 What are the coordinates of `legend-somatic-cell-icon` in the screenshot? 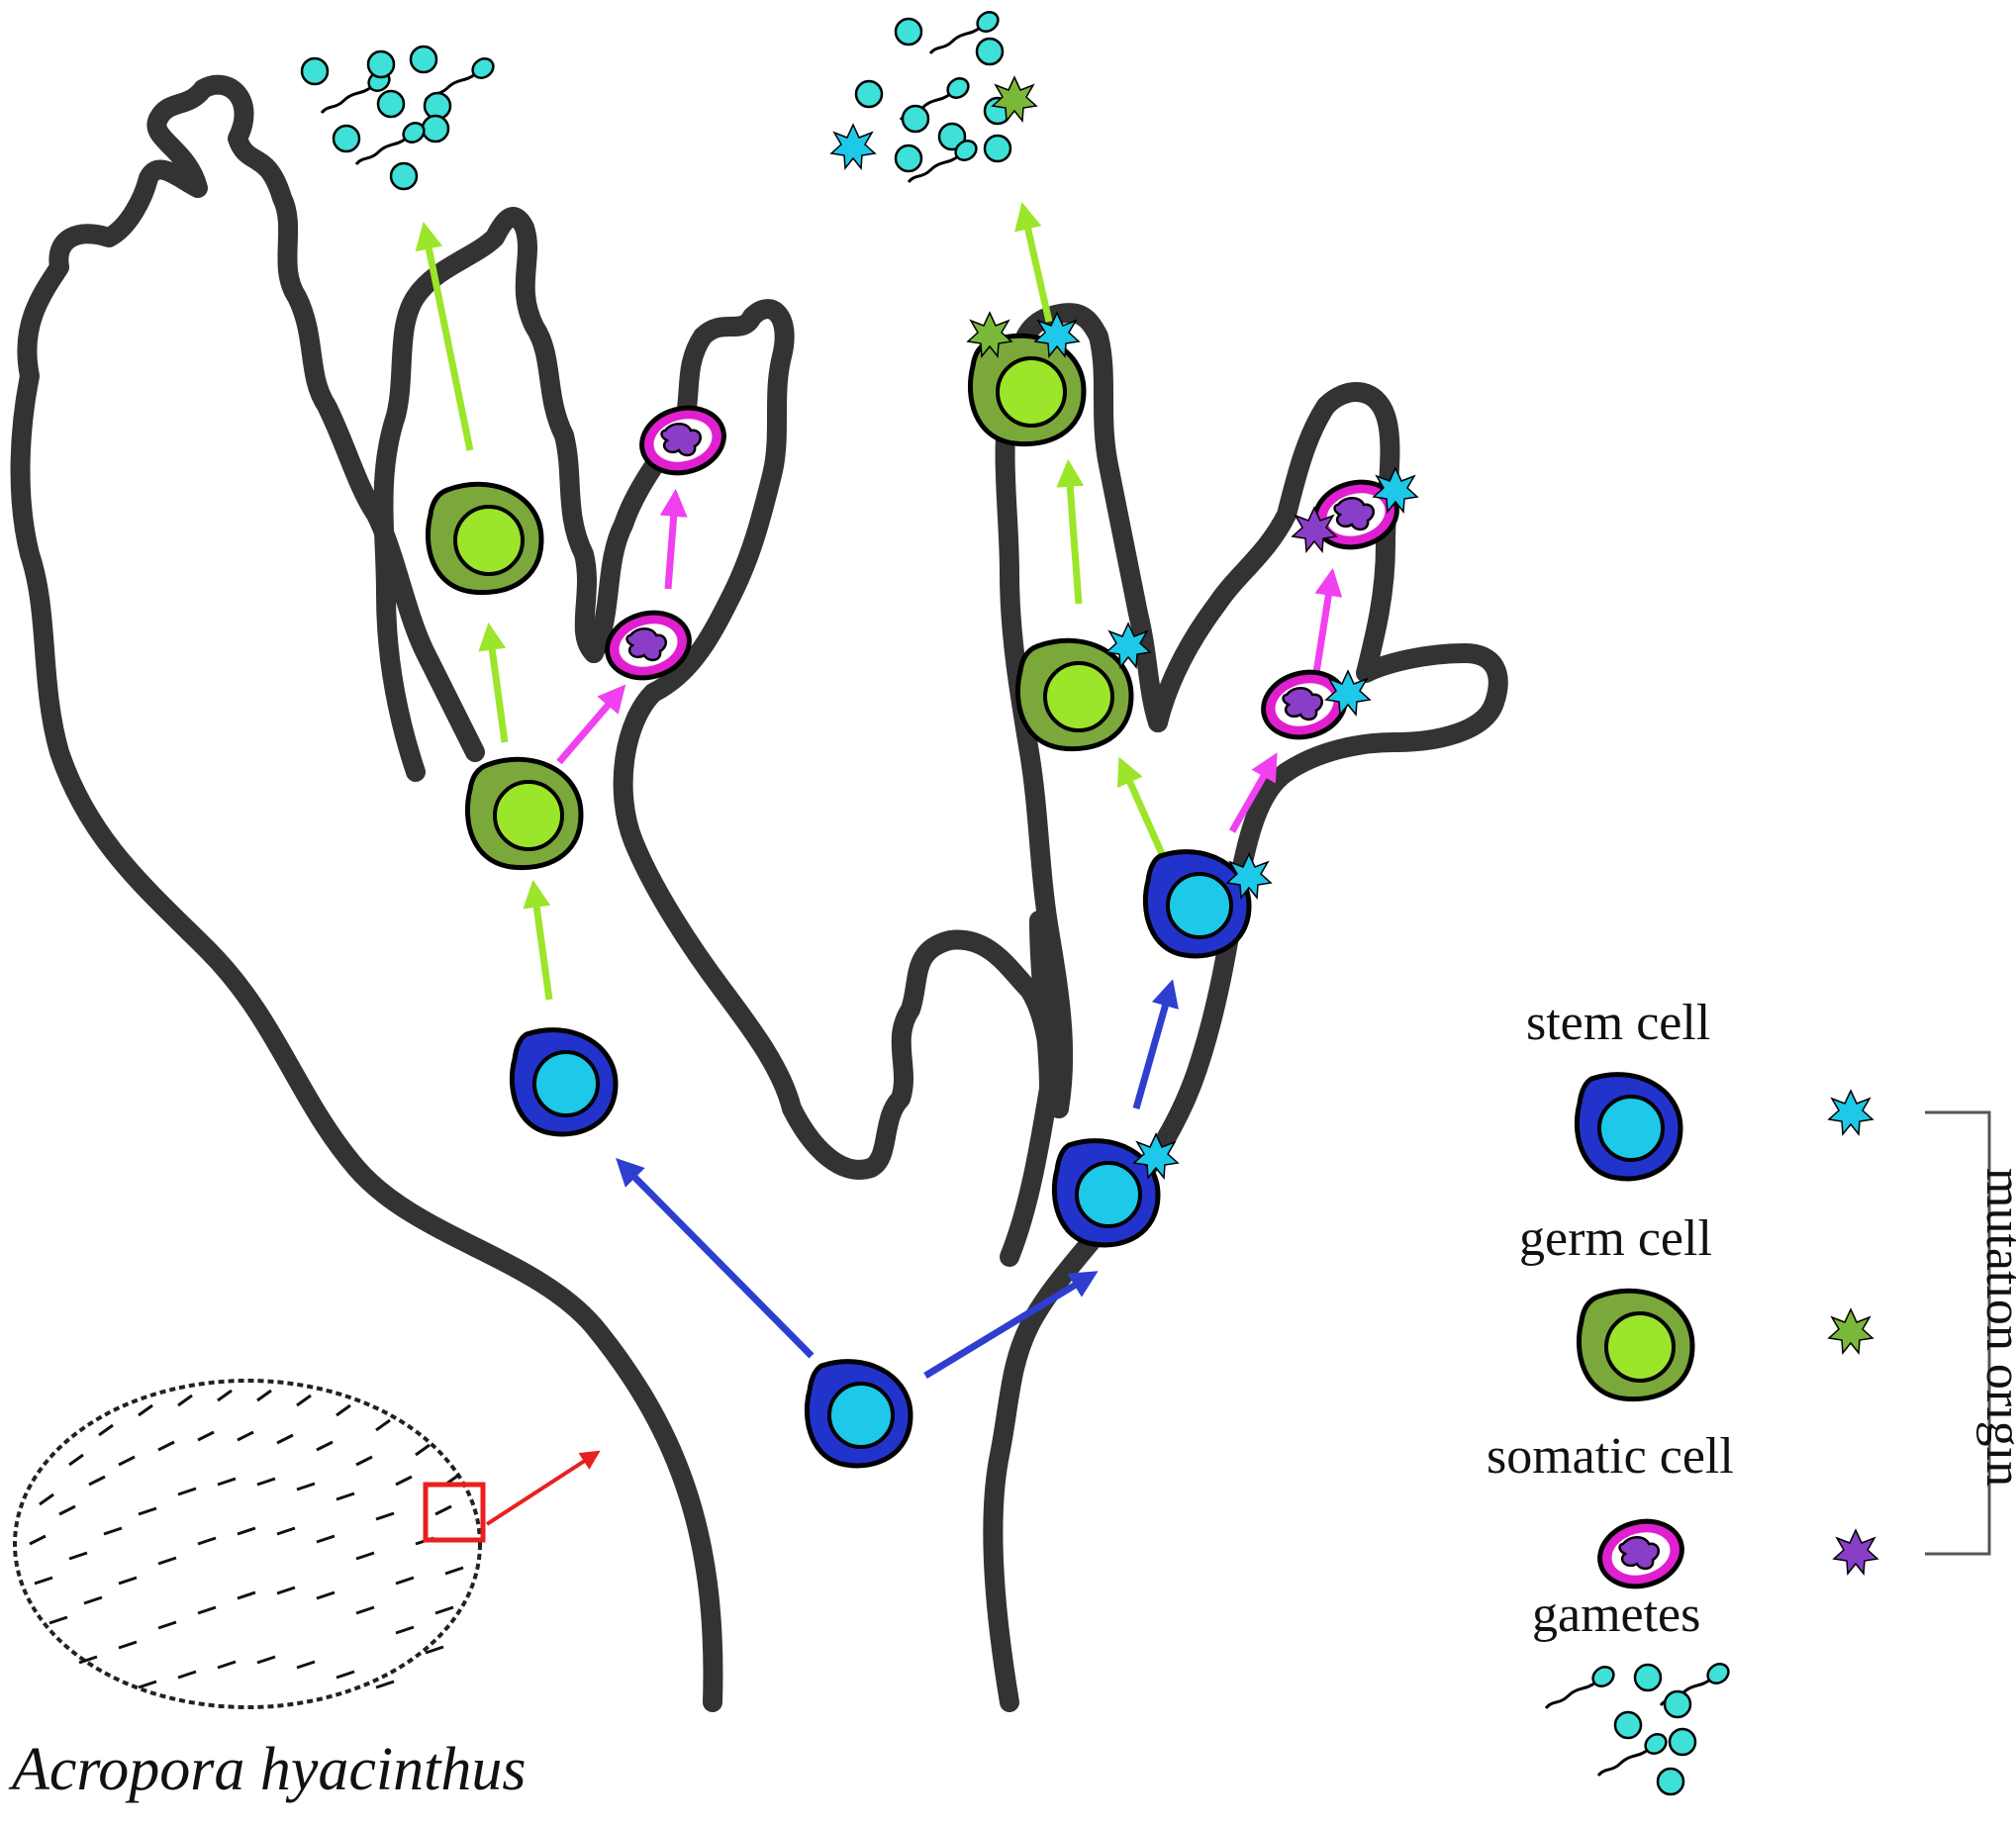 It's located at (1641, 1553).